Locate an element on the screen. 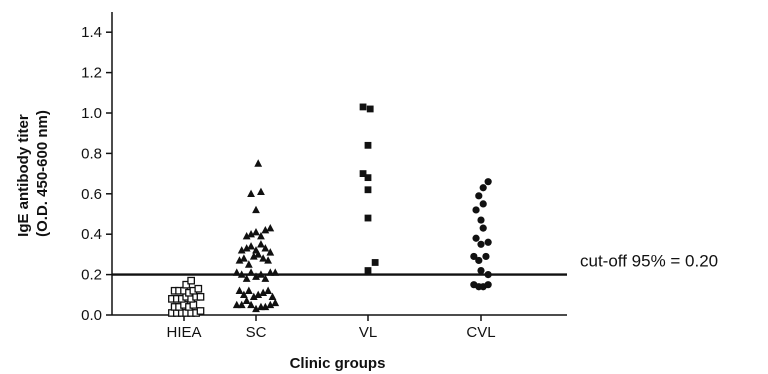 The height and width of the screenshot is (374, 768). y-ticks: 0.0 0.2 0.4 0.6 0.8 1.0 1.2 1.4 is located at coordinates (96, 174).